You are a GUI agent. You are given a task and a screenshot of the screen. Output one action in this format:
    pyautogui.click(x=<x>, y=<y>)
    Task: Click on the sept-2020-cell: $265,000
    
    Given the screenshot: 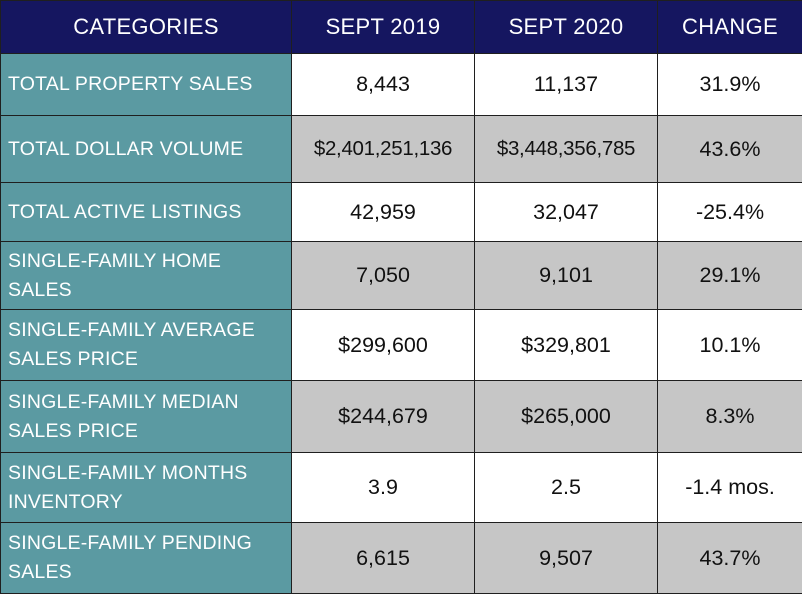 What is the action you would take?
    pyautogui.click(x=566, y=417)
    